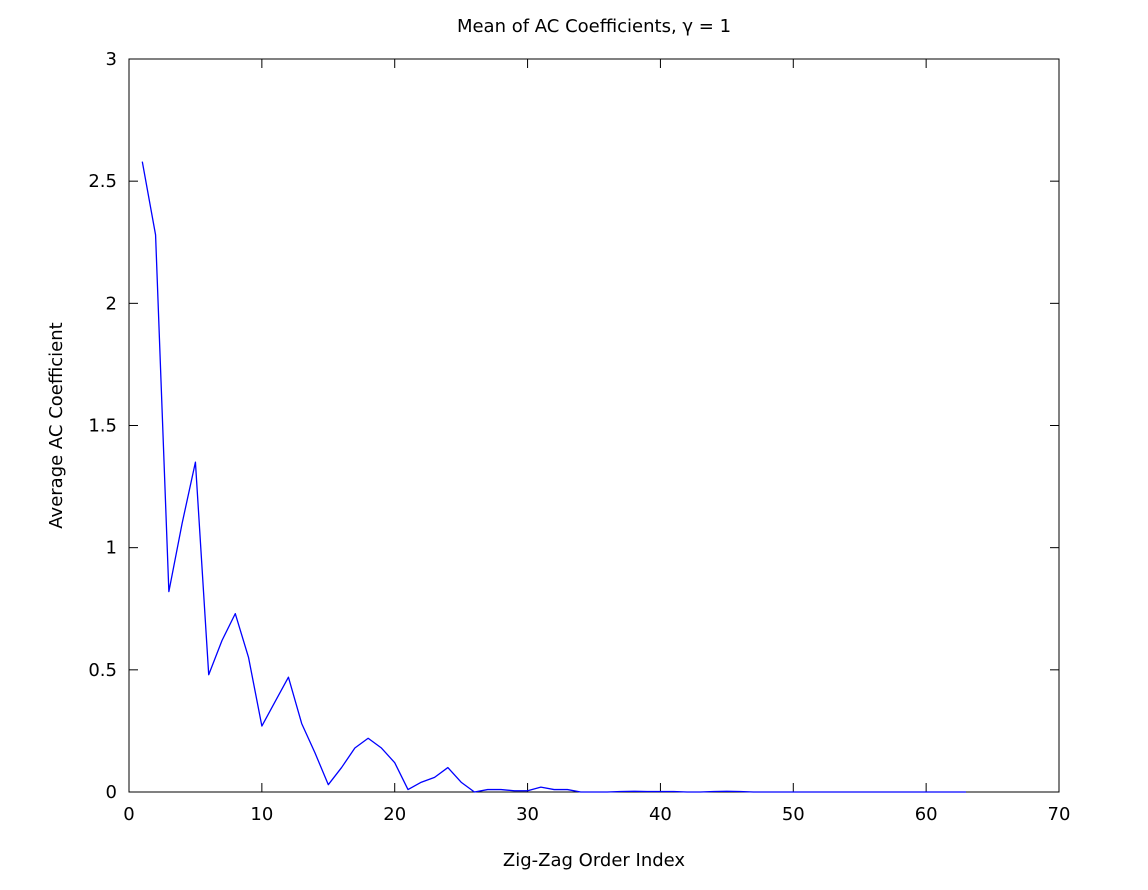  I want to click on x-tick-label: 0, so click(128, 814).